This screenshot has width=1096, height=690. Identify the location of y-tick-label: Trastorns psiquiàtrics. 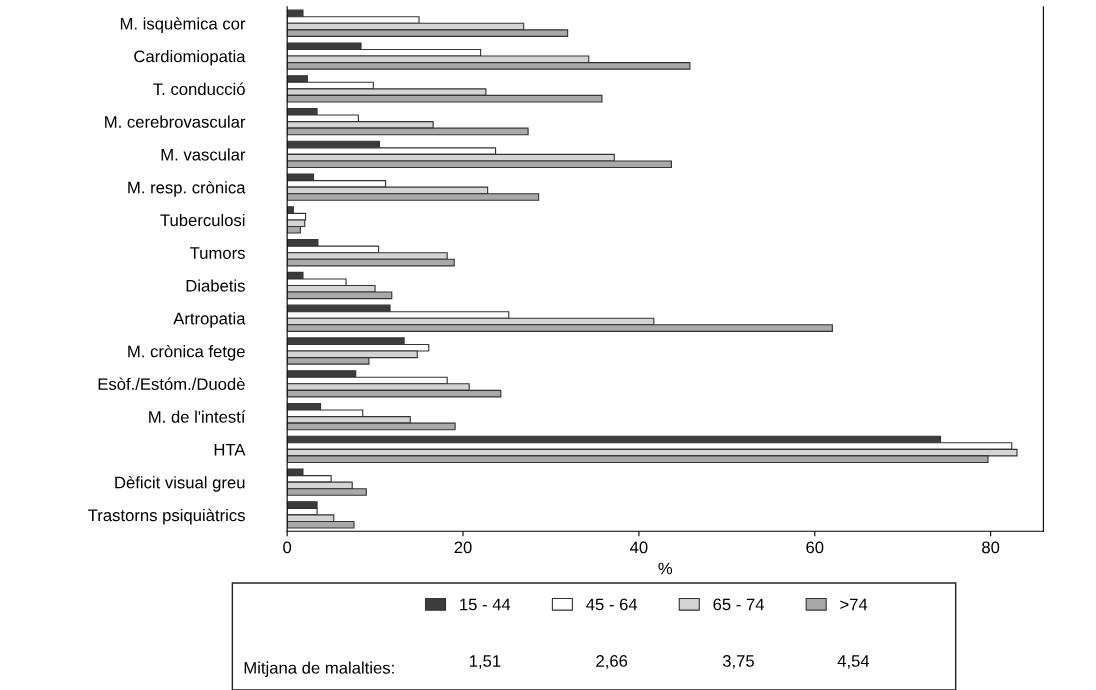
(166, 516).